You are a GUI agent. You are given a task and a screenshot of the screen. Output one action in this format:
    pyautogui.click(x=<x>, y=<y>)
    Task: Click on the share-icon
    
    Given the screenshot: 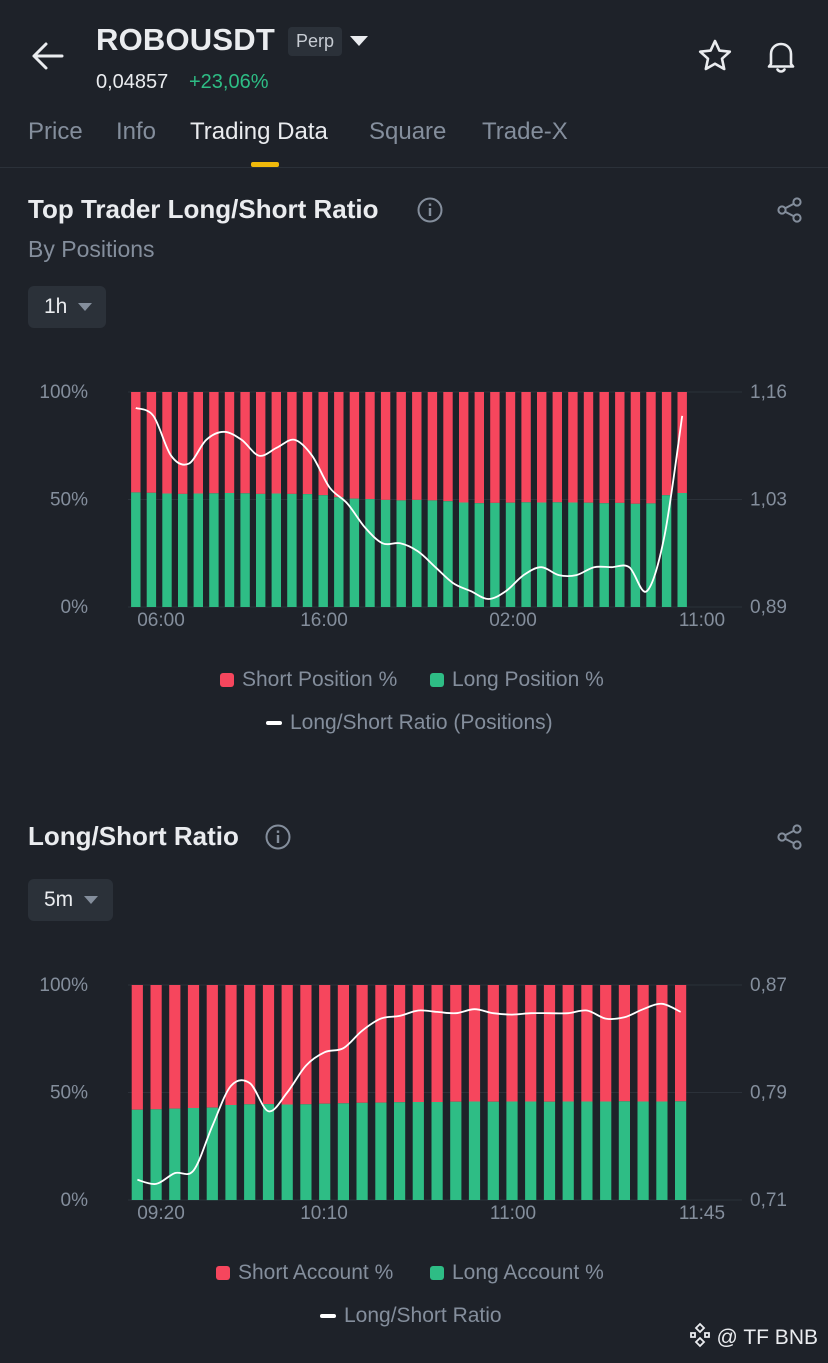 What is the action you would take?
    pyautogui.click(x=790, y=210)
    